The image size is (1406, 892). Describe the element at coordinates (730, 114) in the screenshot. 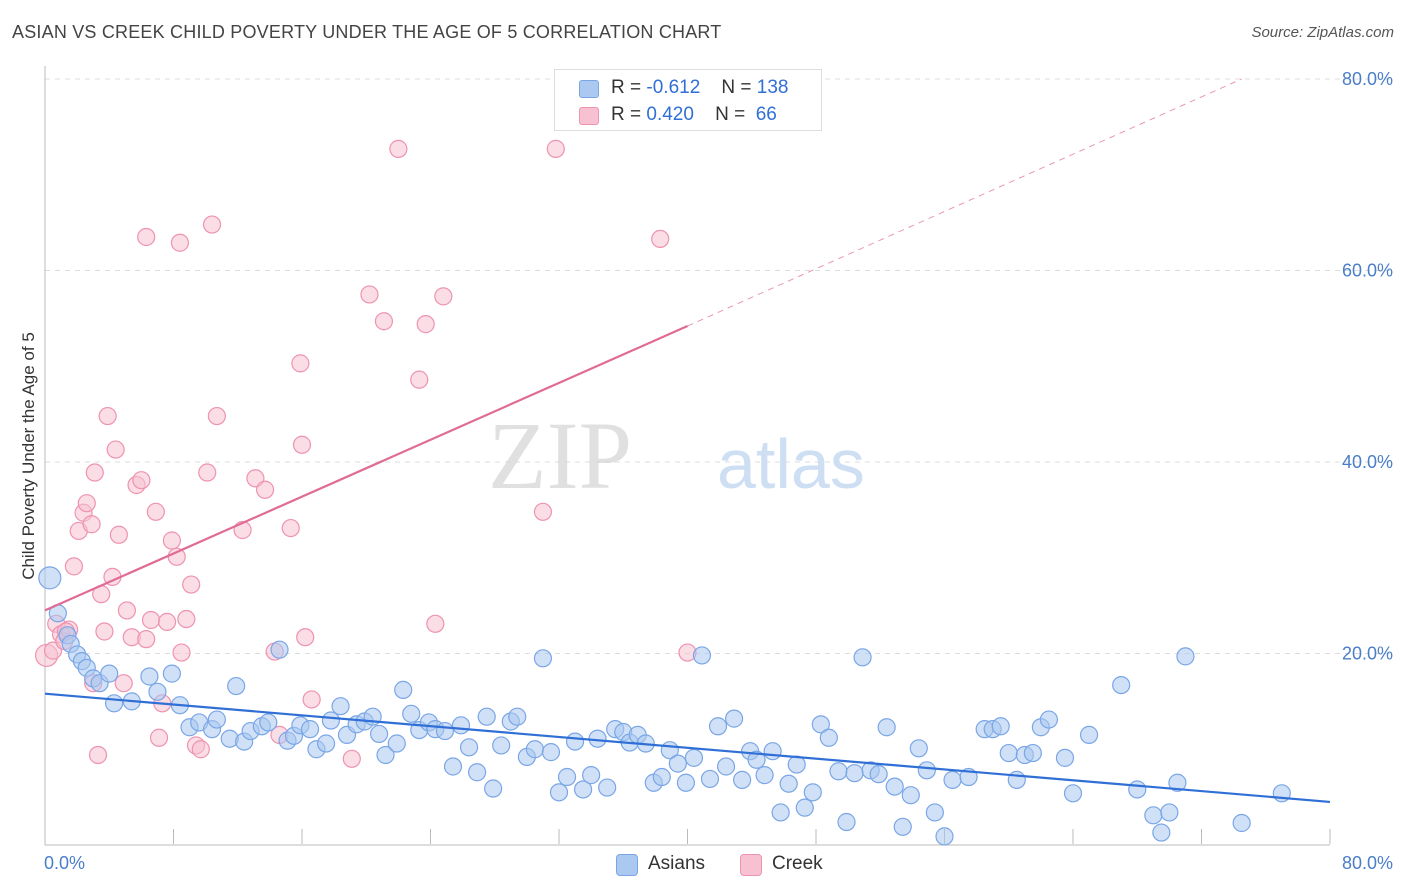

I see `legend-n-label: N =` at that location.